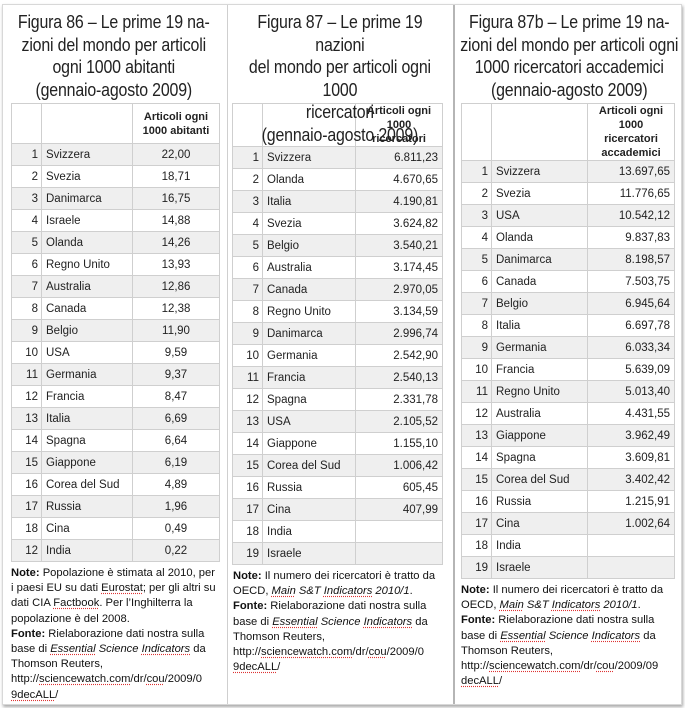  What do you see at coordinates (399, 465) in the screenshot?
I see `value-cell: 1.006,42` at bounding box center [399, 465].